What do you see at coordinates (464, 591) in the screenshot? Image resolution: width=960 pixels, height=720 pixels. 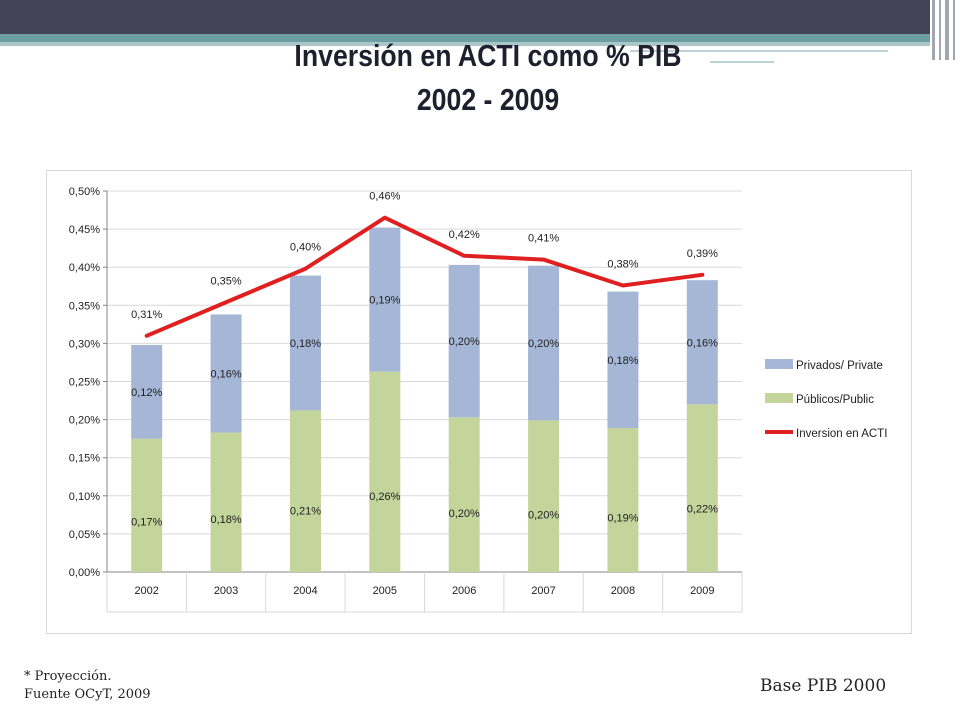 I see `x-tick-label: 2006` at bounding box center [464, 591].